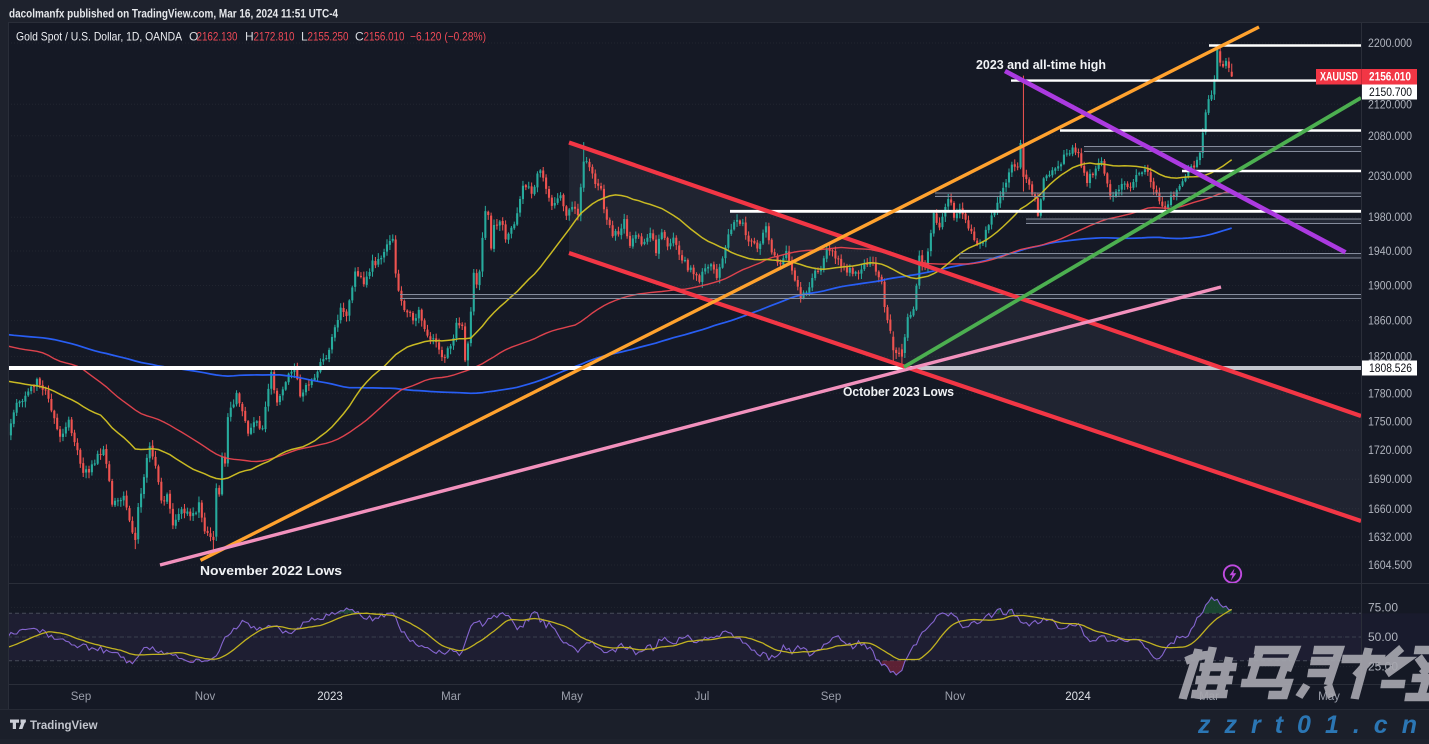  Describe the element at coordinates (217, 37) in the screenshot. I see `svg-text: 2162.130` at that location.